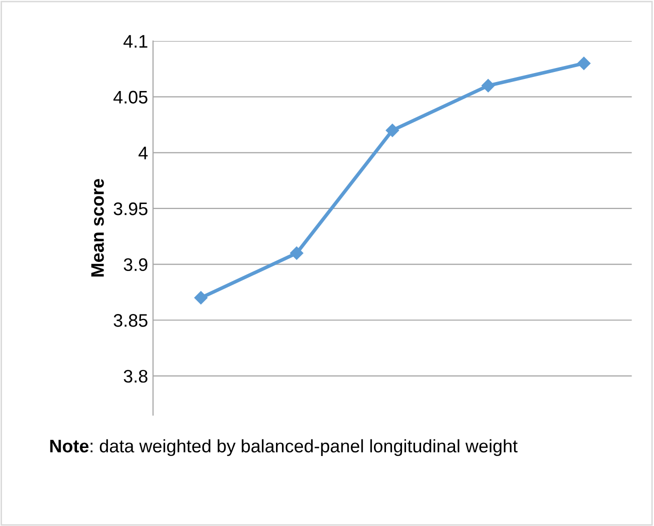 This screenshot has height=526, width=654. I want to click on y-tick-label: 4, so click(143, 153).